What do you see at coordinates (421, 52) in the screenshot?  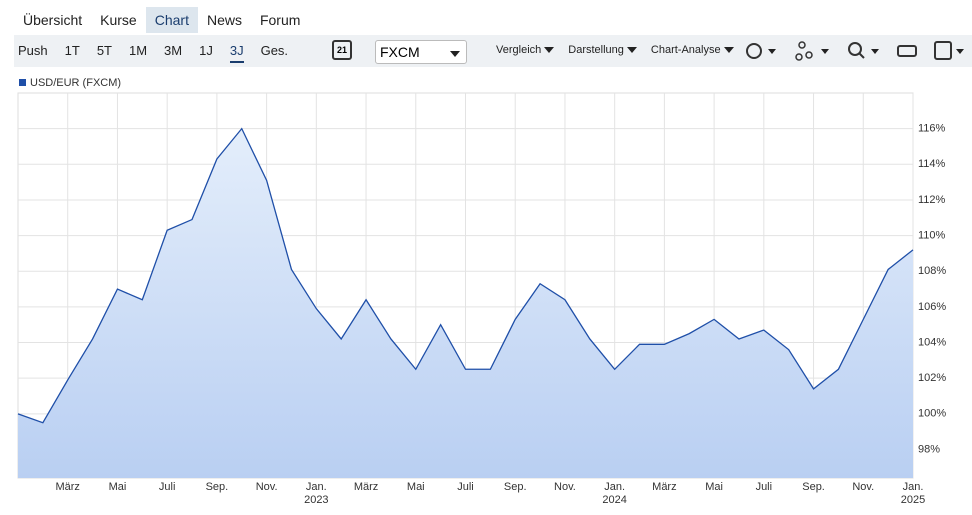 I see `exchange-select: FXCM` at bounding box center [421, 52].